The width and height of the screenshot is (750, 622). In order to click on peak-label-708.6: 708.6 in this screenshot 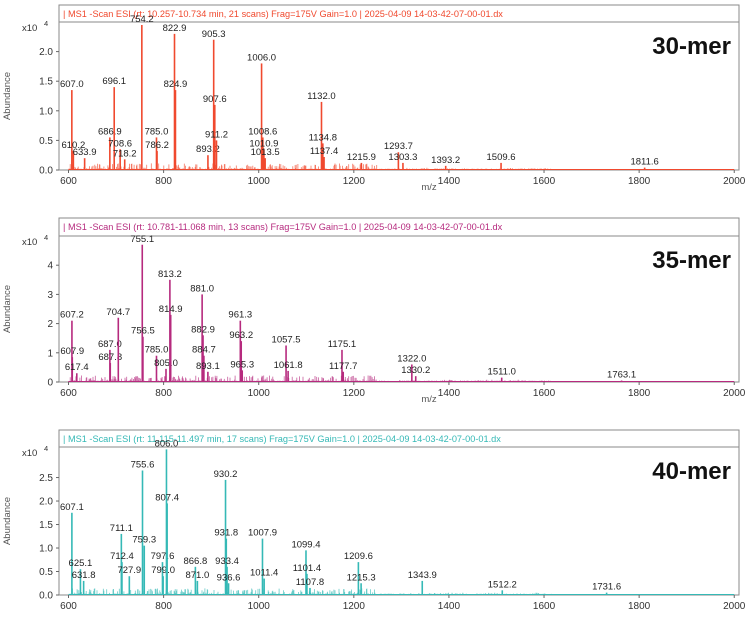, I will do `click(120, 143)`.